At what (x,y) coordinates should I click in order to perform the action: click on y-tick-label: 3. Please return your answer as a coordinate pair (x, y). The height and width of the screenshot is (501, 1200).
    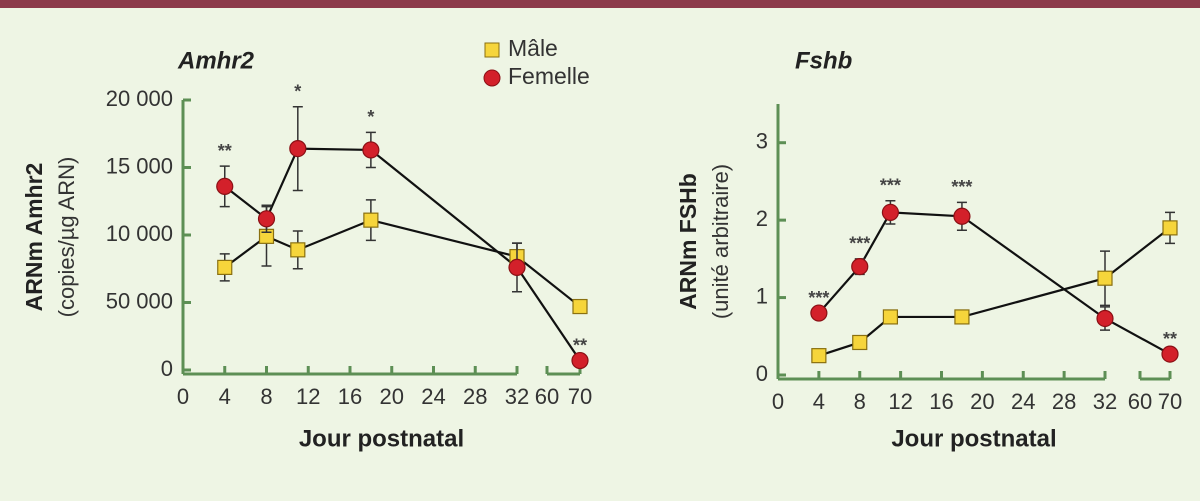
    Looking at the image, I should click on (762, 141).